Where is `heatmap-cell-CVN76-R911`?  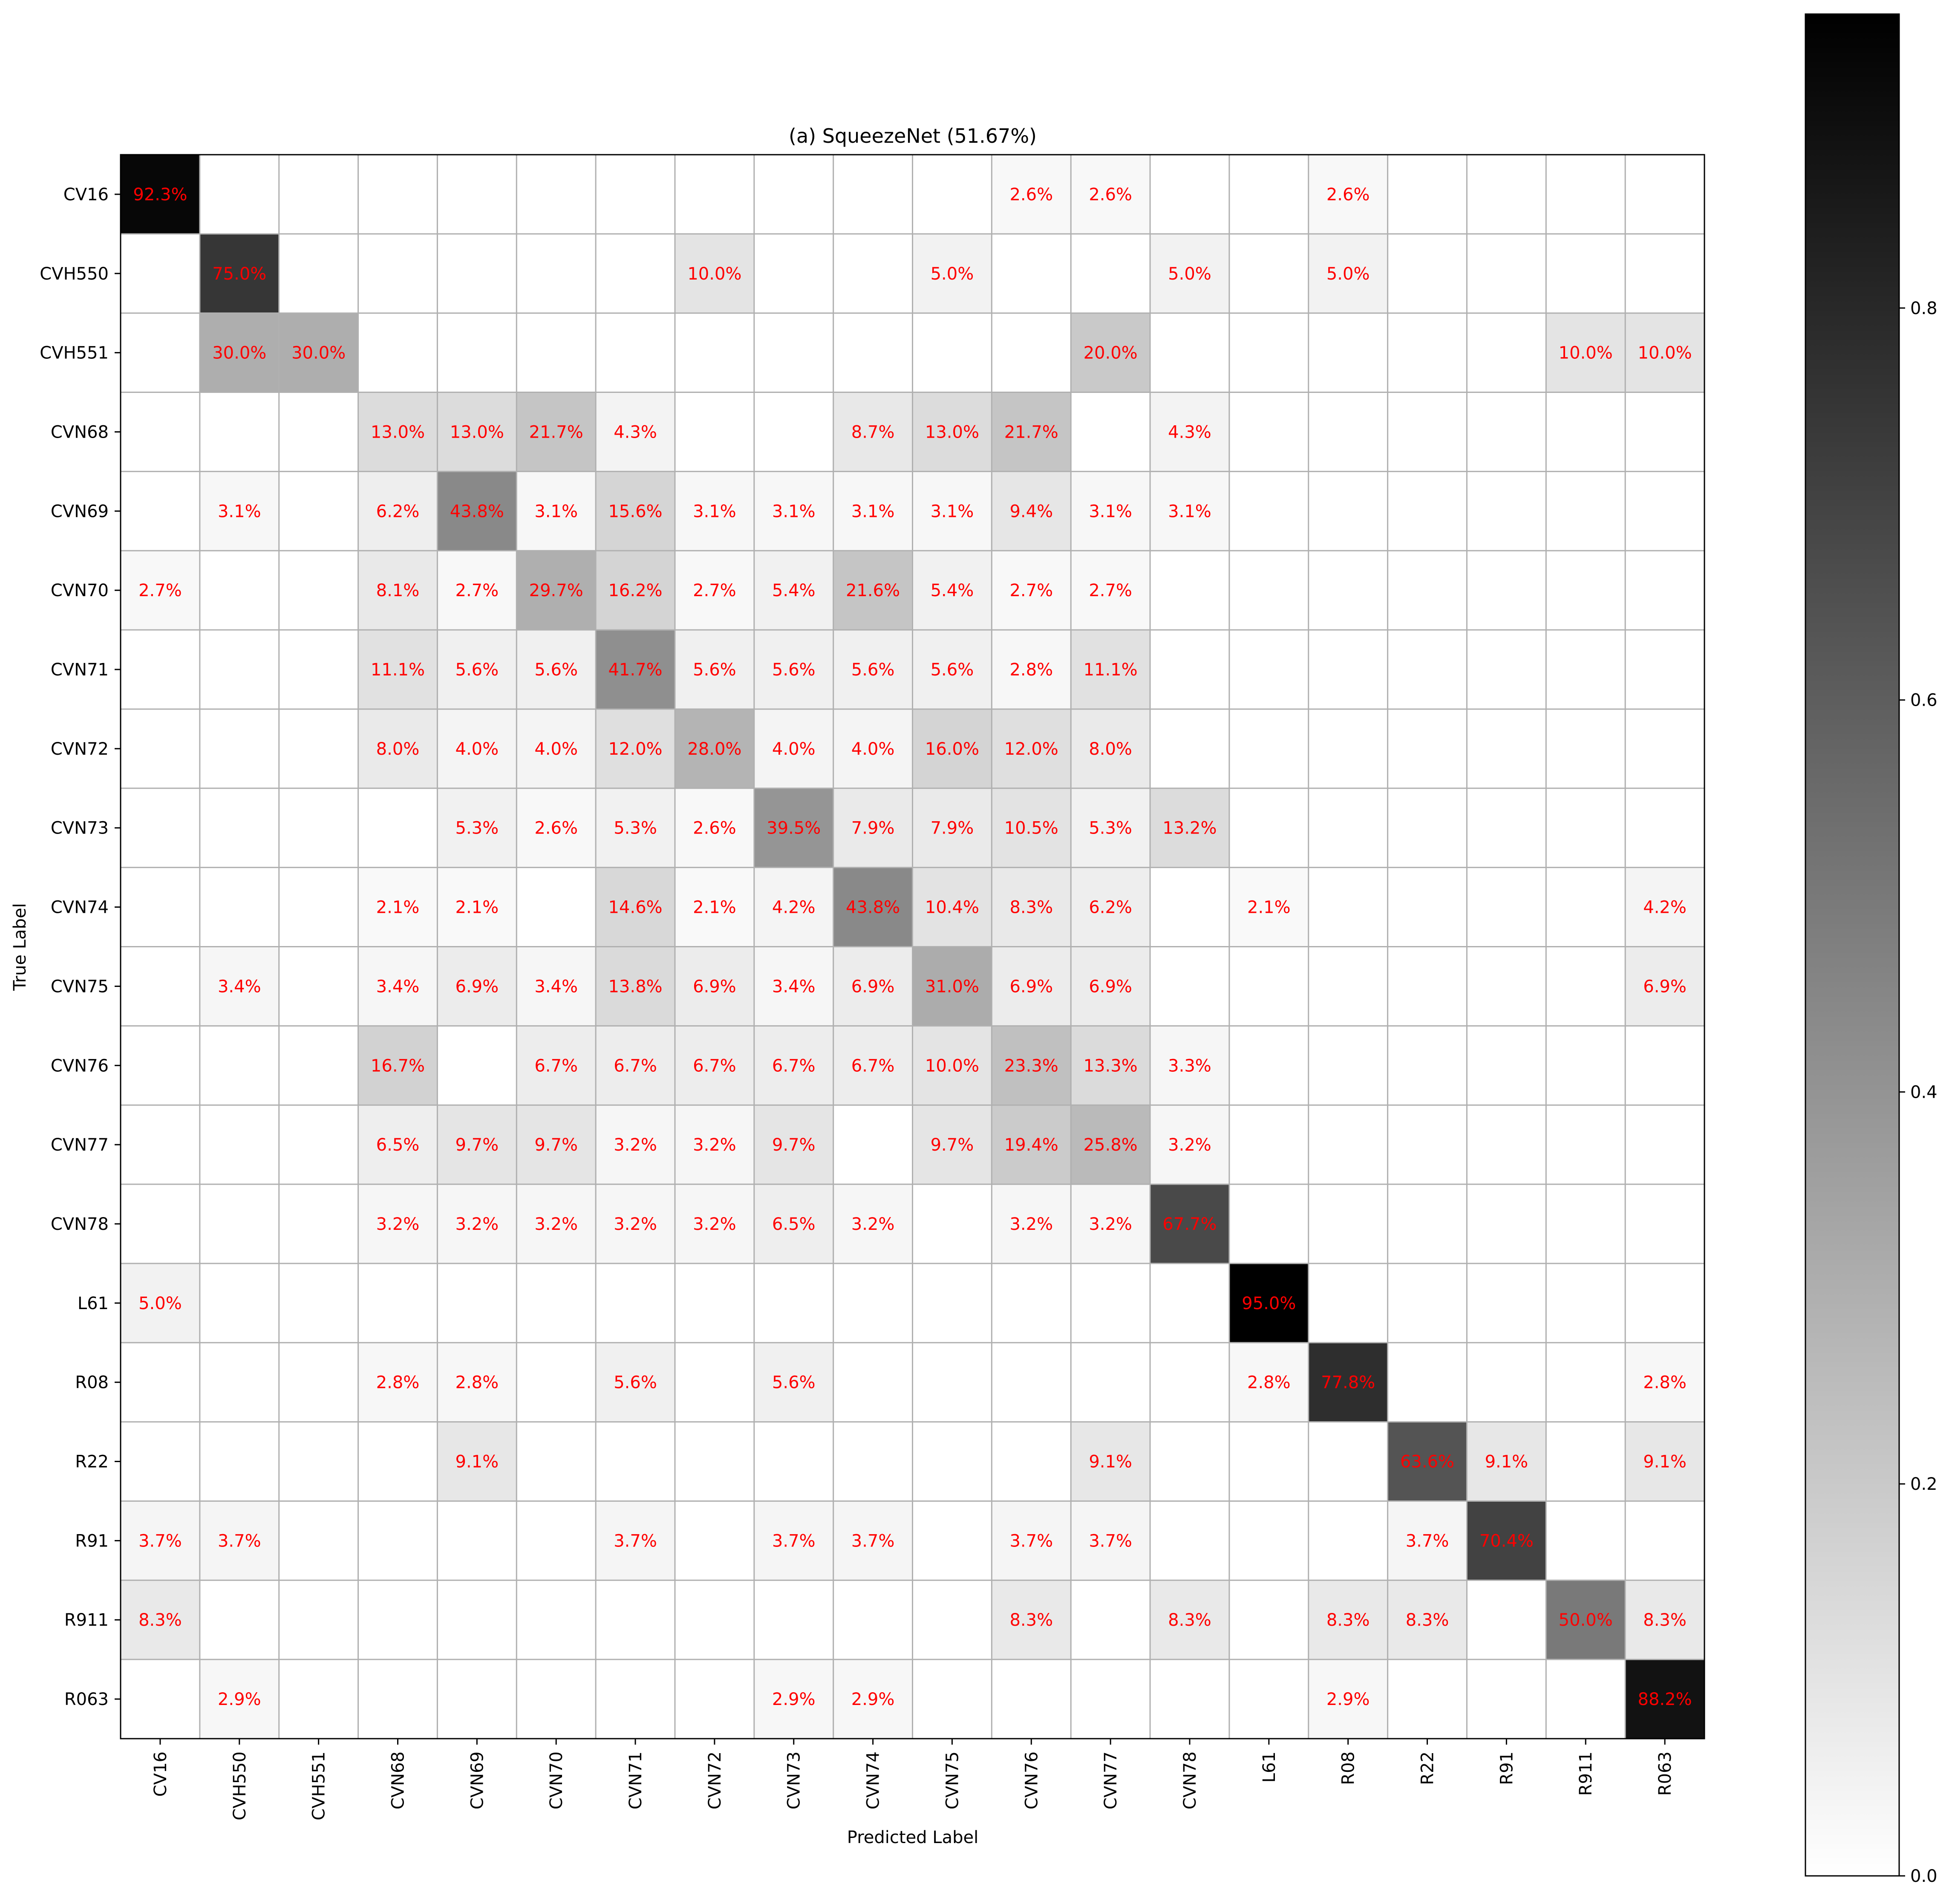 heatmap-cell-CVN76-R911 is located at coordinates (1586, 1065).